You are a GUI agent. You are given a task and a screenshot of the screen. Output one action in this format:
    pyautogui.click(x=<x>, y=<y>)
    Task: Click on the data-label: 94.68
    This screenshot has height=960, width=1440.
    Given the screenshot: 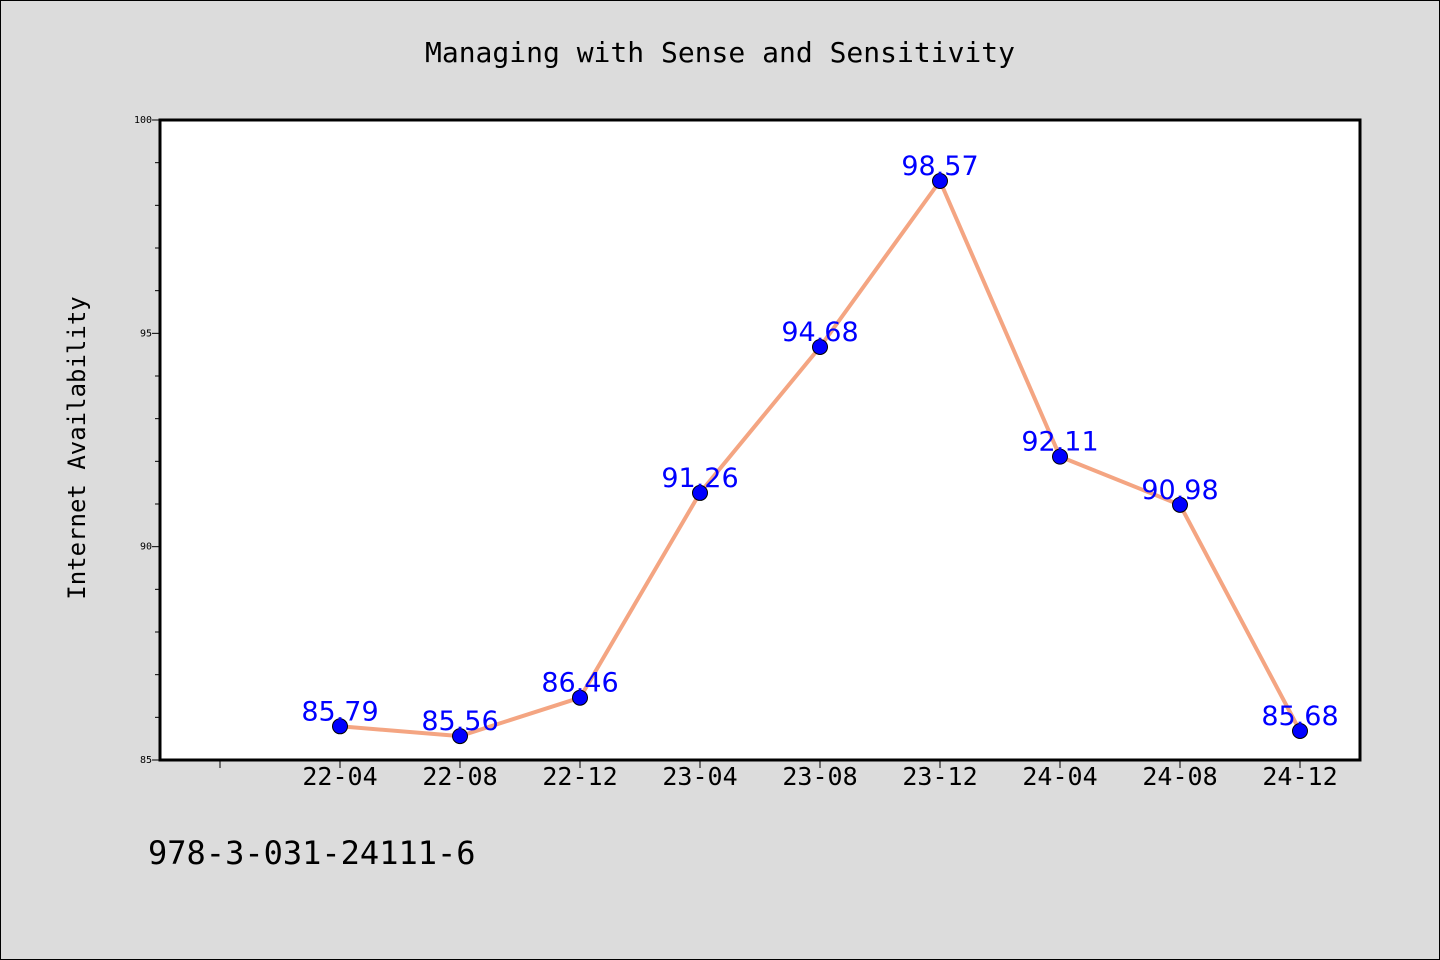 What is the action you would take?
    pyautogui.click(x=819, y=332)
    